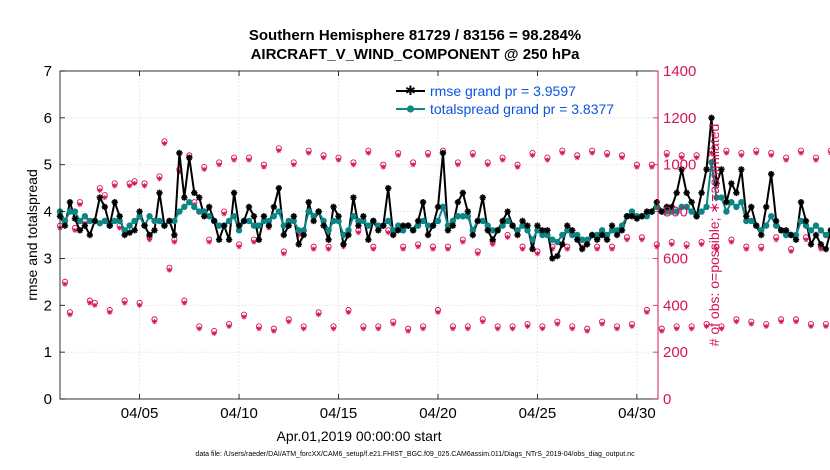  I want to click on y-tick-label: 5, so click(48, 165).